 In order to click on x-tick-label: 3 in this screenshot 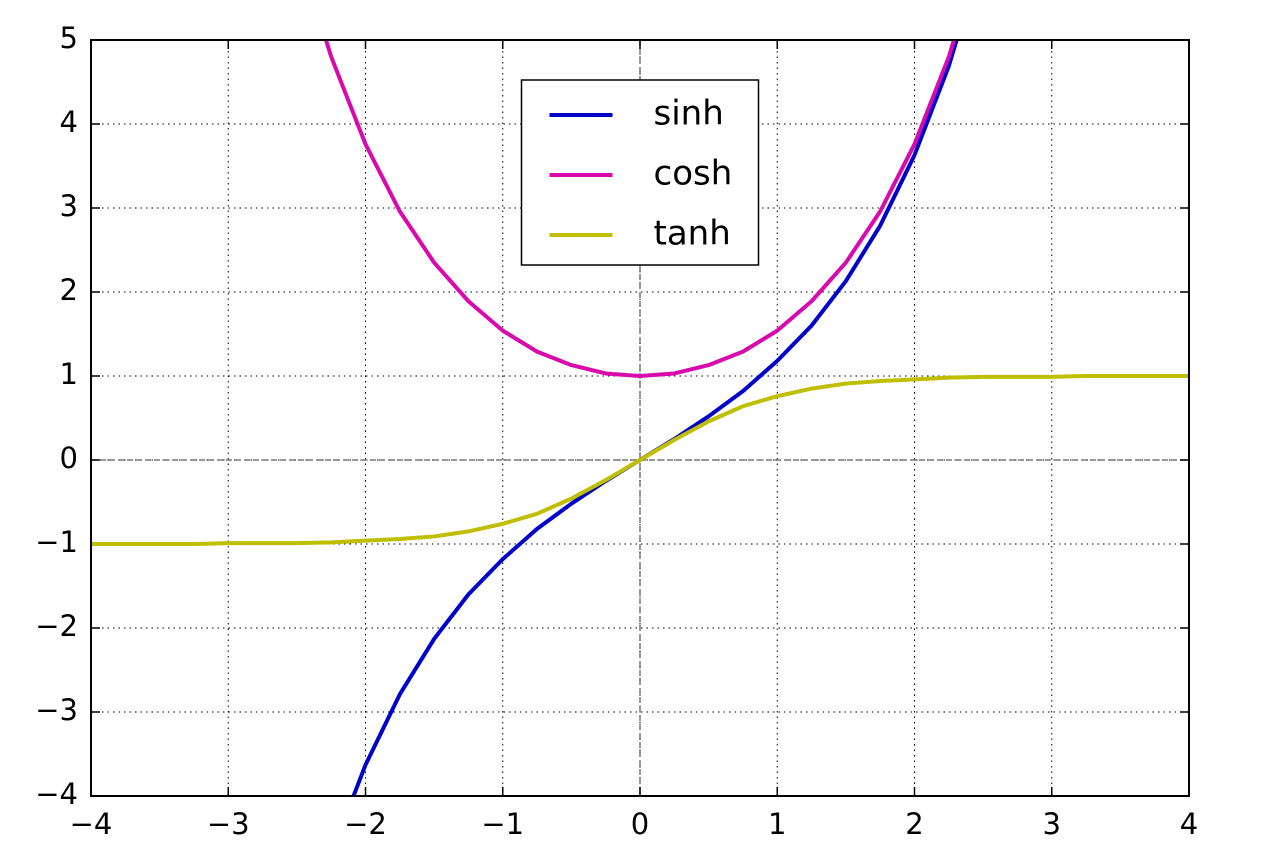, I will do `click(1052, 824)`.